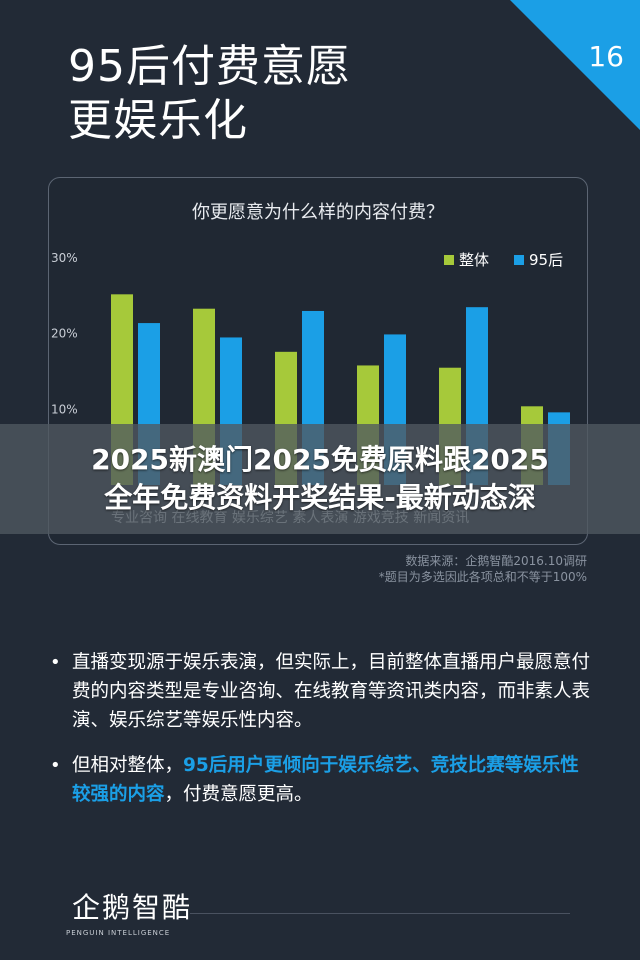 This screenshot has height=960, width=640. What do you see at coordinates (606, 56) in the screenshot?
I see `page-number: 16` at bounding box center [606, 56].